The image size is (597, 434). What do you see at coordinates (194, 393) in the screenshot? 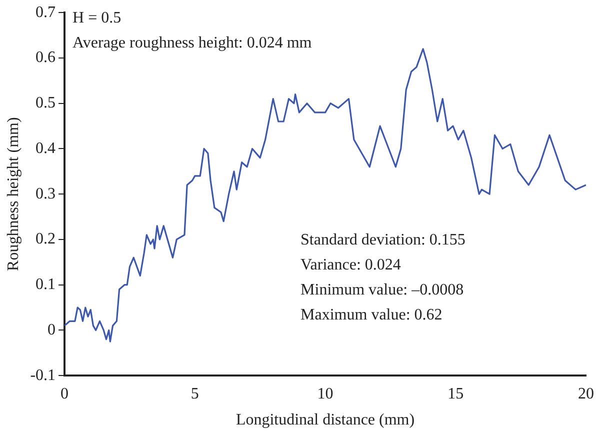
I see `x-tick-label: 5` at bounding box center [194, 393].